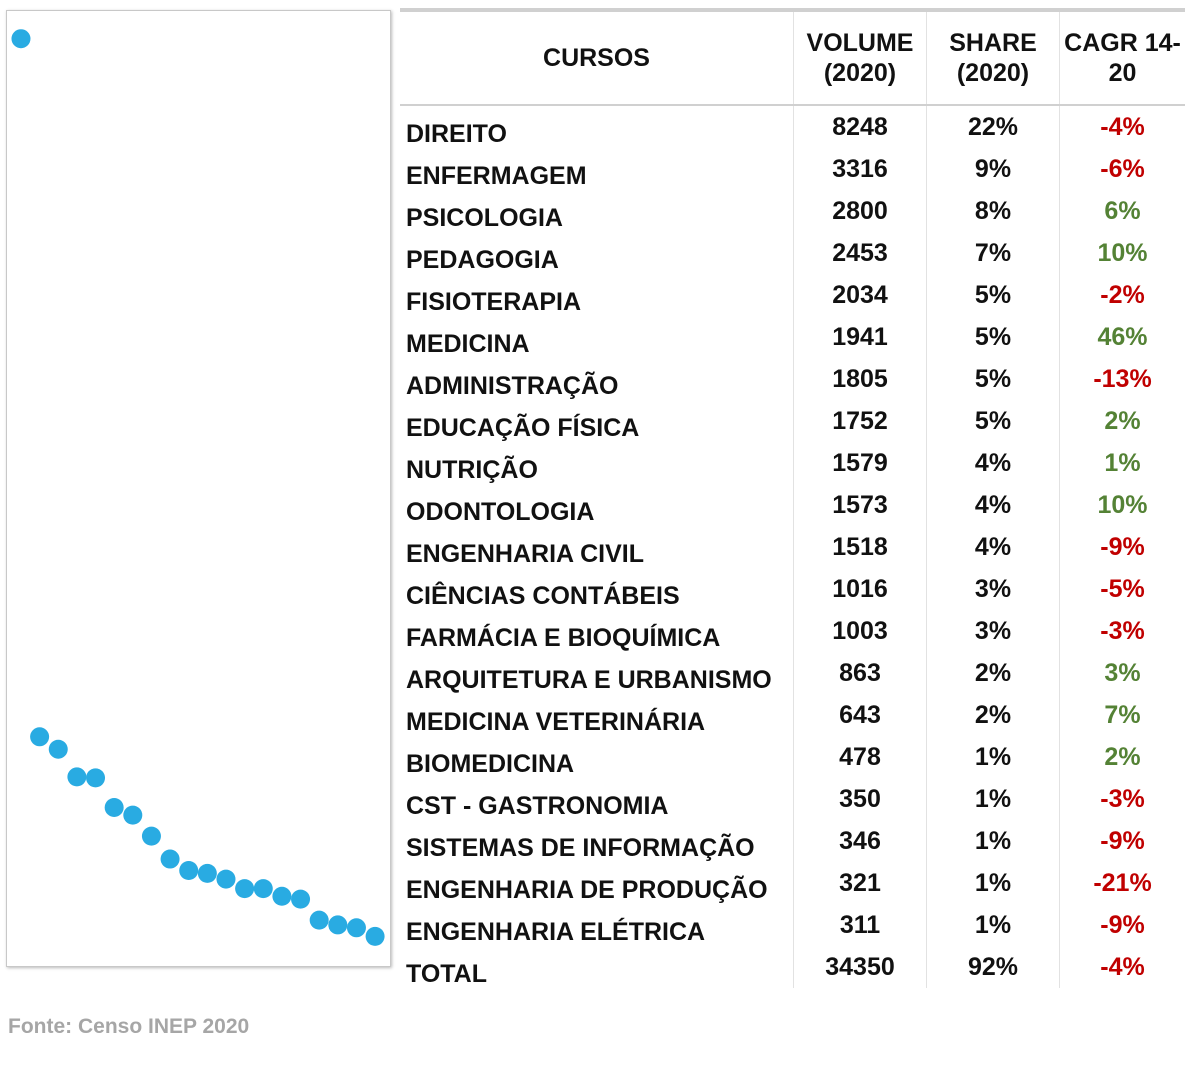 Image resolution: width=1185 pixels, height=1066 pixels. Describe the element at coordinates (860, 253) in the screenshot. I see `value-cell: 2453` at that location.